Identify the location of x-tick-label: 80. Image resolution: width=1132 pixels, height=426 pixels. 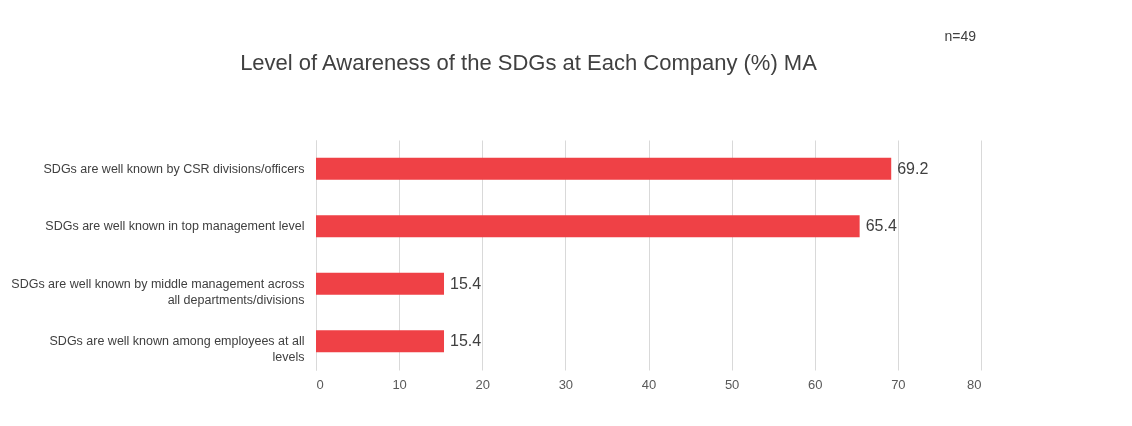
(974, 384).